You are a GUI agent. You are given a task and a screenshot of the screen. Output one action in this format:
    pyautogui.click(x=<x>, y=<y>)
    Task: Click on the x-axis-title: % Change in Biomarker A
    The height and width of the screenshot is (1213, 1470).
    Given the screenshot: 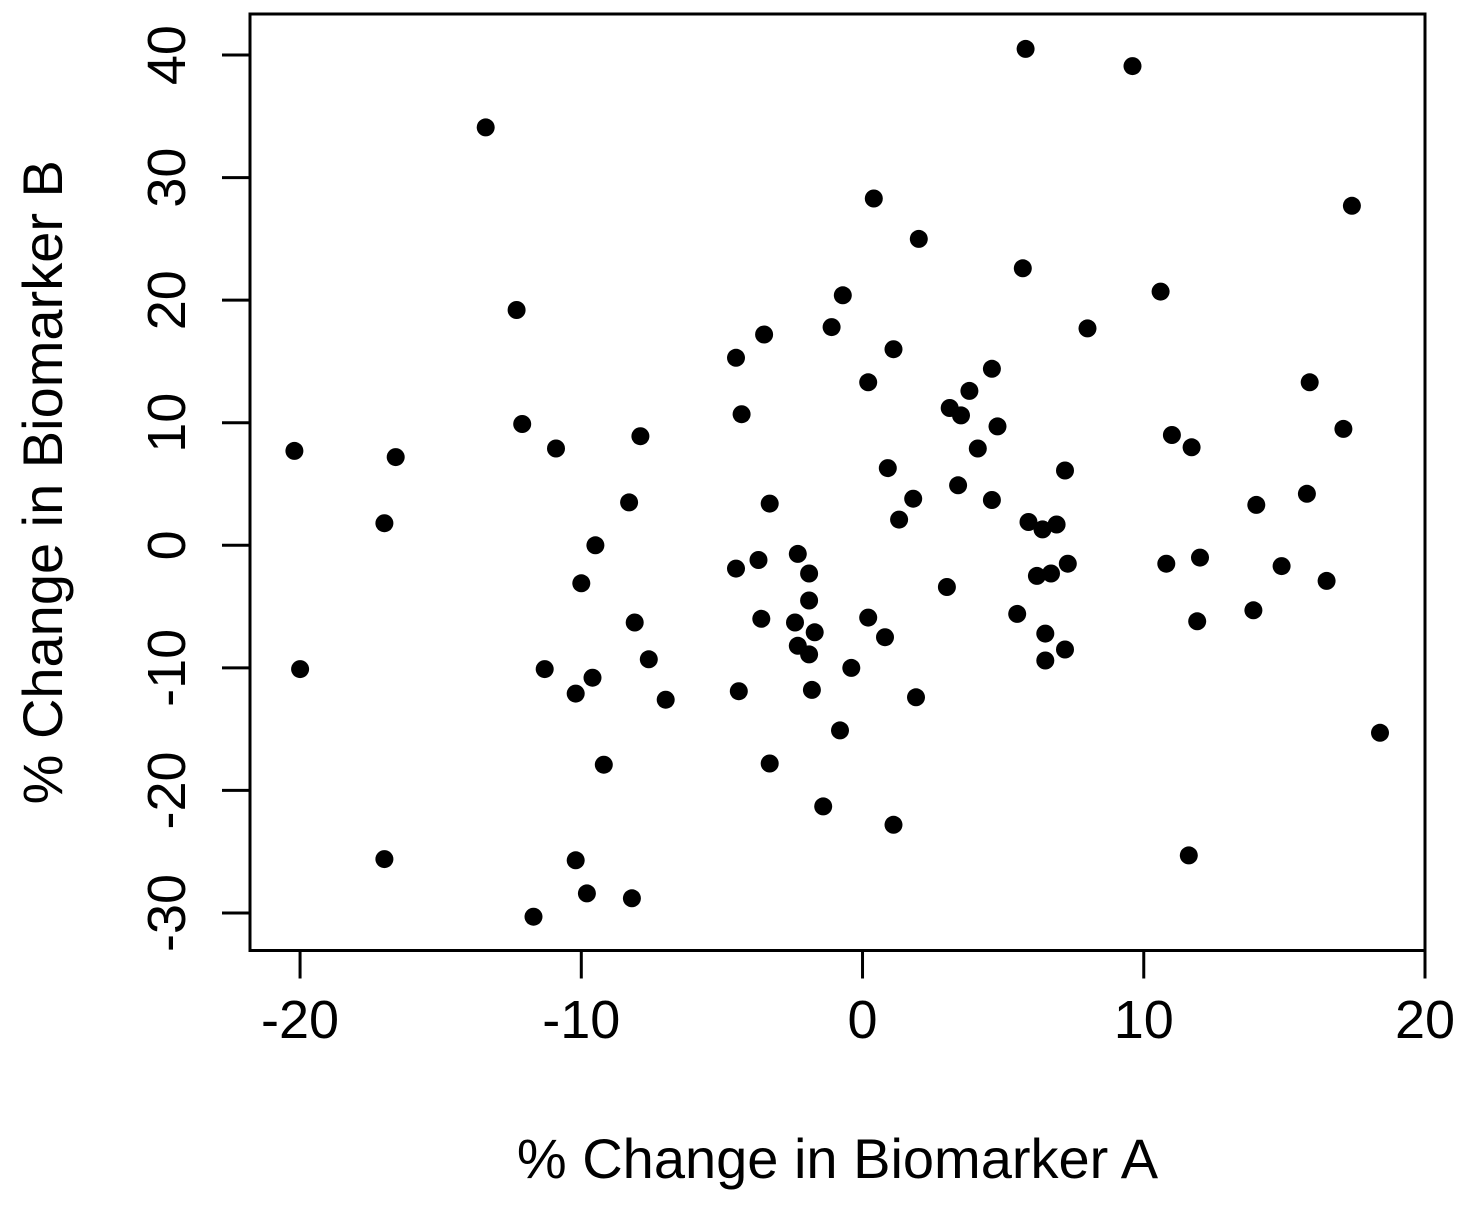 What is the action you would take?
    pyautogui.click(x=838, y=1158)
    